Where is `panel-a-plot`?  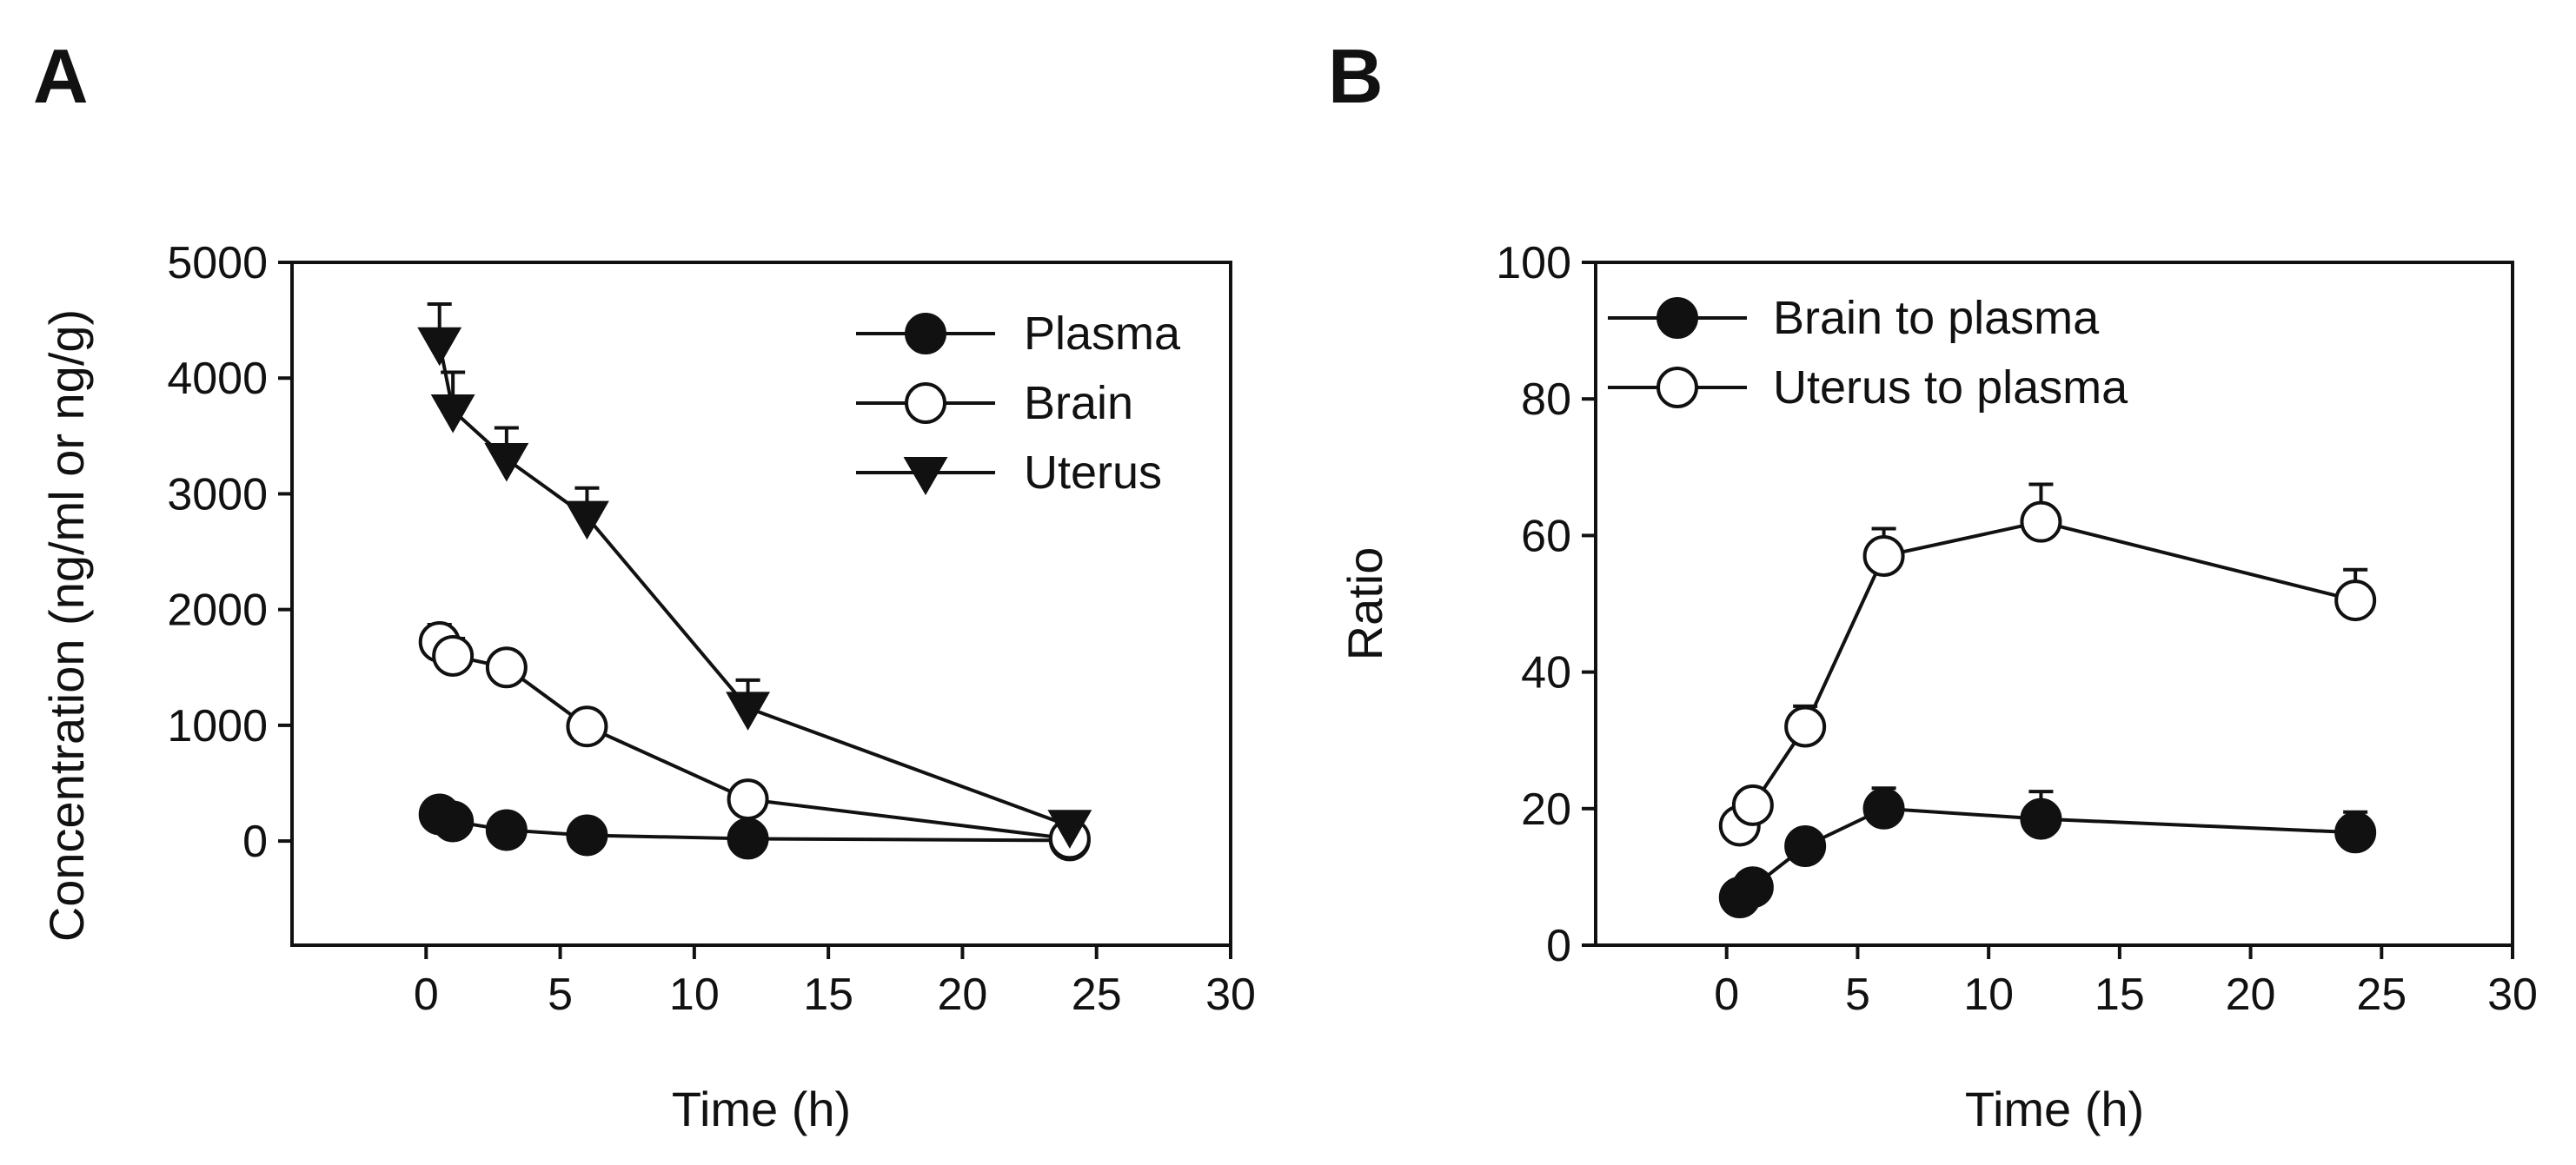 panel-a-plot is located at coordinates (754, 581).